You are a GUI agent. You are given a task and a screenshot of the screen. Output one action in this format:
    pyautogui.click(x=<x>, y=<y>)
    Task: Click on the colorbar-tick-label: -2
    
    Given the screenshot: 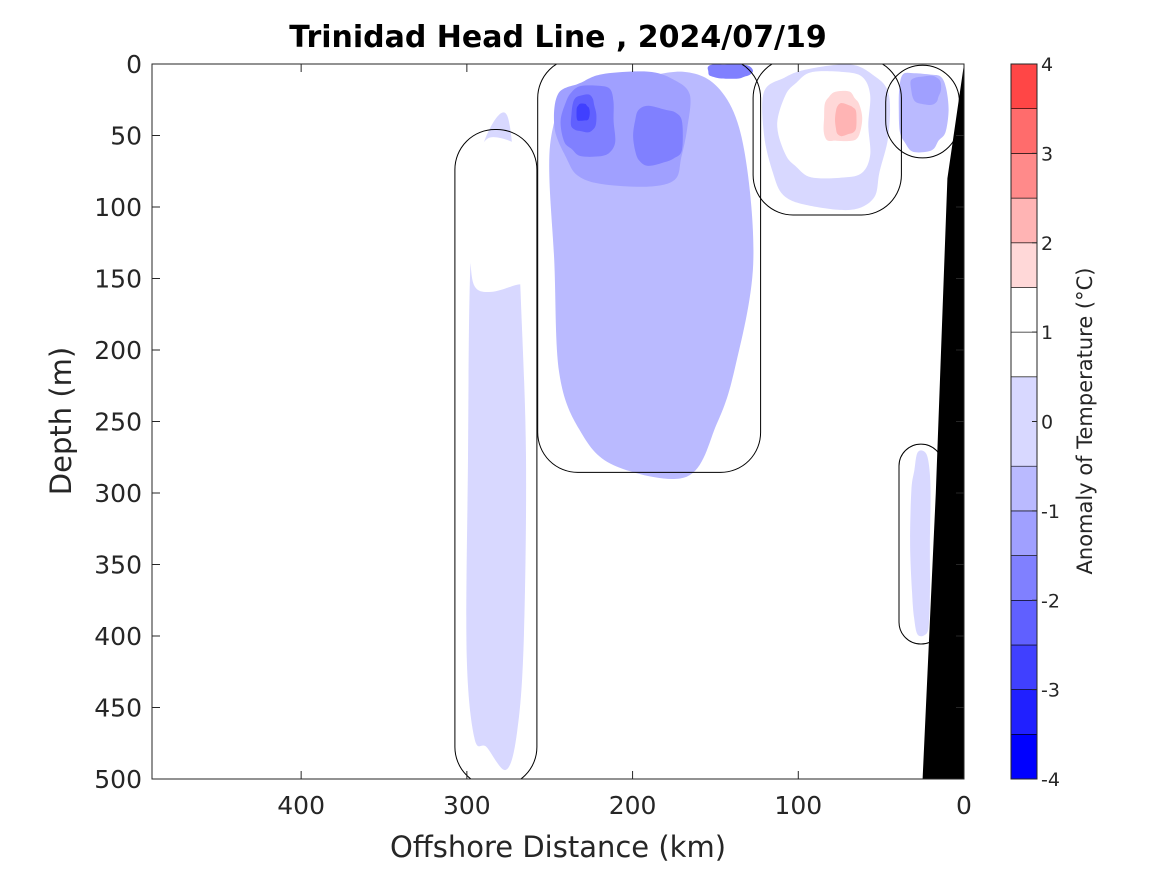 What is the action you would take?
    pyautogui.click(x=1050, y=601)
    